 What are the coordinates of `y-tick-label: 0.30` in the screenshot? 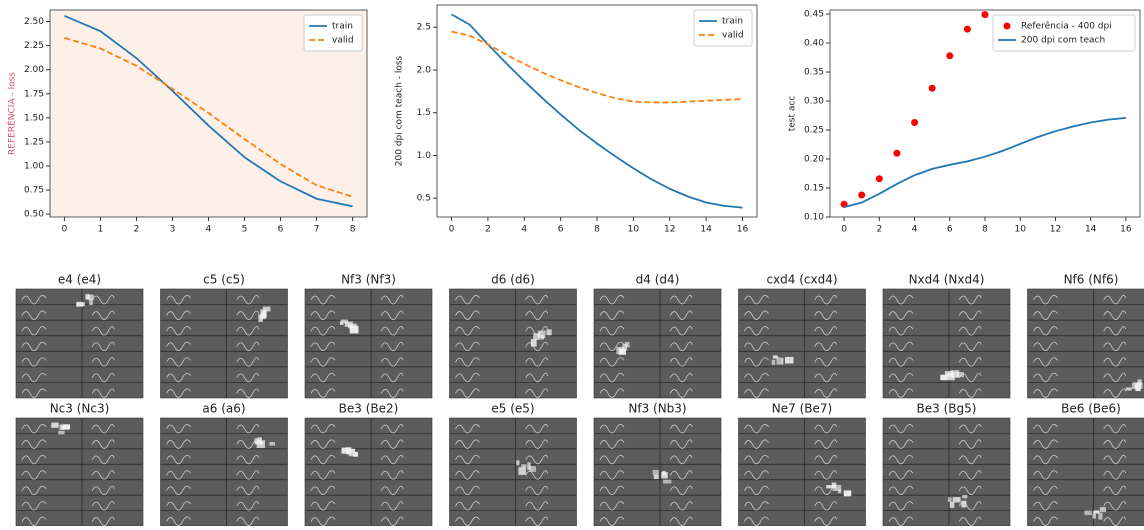 It's located at (814, 102).